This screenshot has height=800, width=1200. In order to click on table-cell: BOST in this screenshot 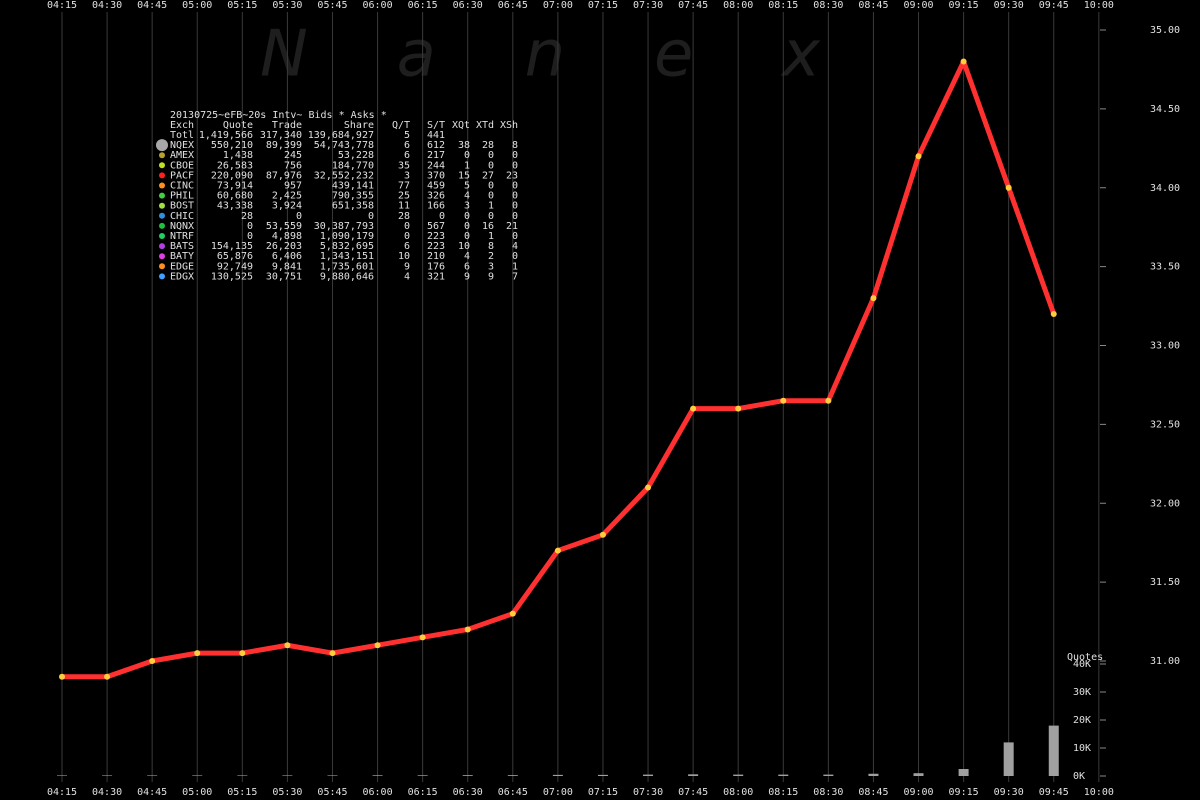, I will do `click(182, 206)`.